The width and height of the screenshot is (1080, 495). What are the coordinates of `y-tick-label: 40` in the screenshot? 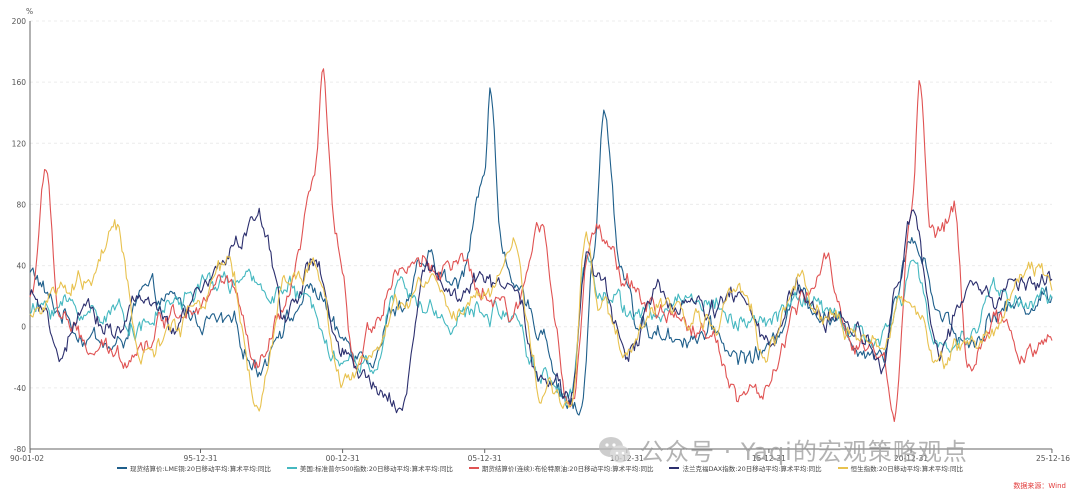 It's located at (21, 266).